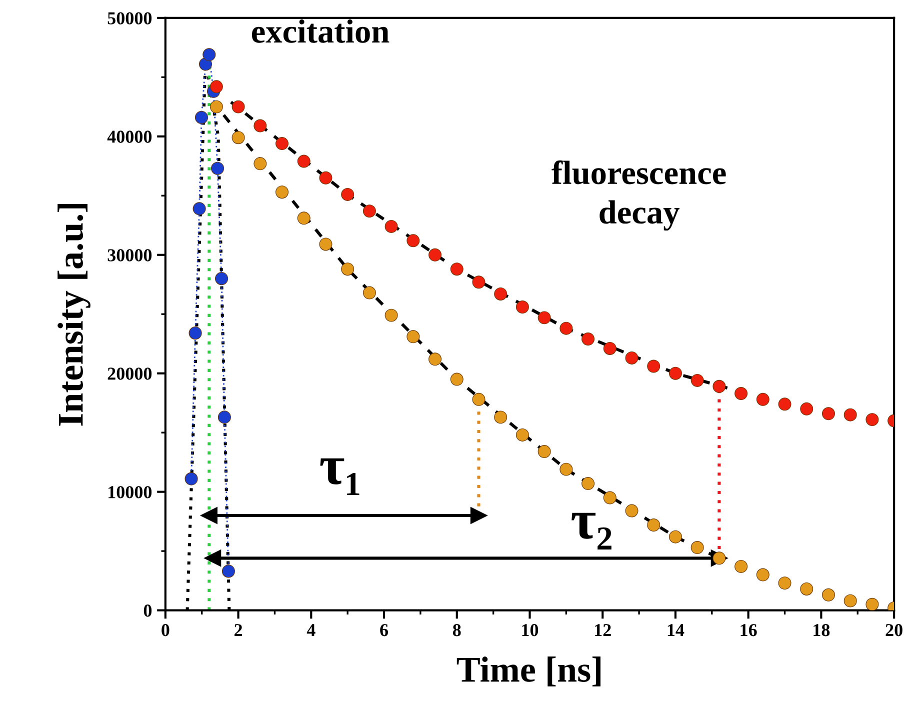 The width and height of the screenshot is (904, 718). Describe the element at coordinates (528, 671) in the screenshot. I see `x-axis-title: Time [ns]` at that location.